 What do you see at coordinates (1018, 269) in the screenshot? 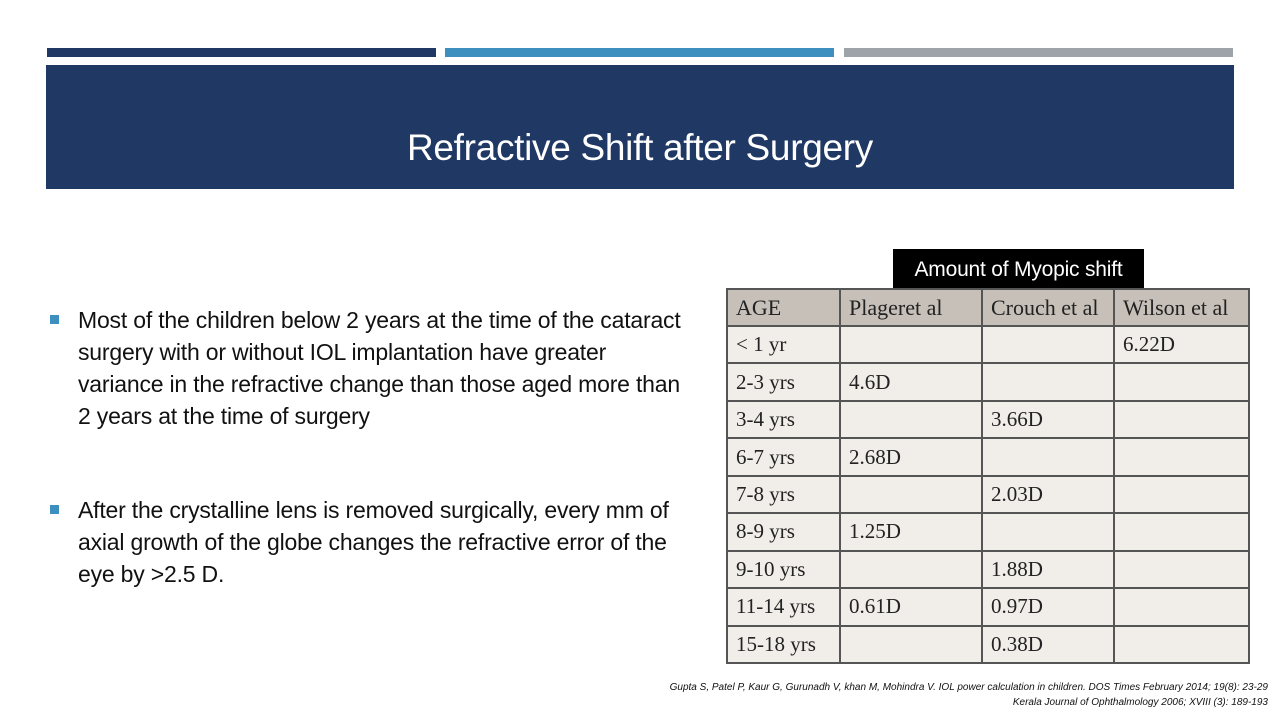
I see `table-caption: Amount of Myopic shift` at bounding box center [1018, 269].